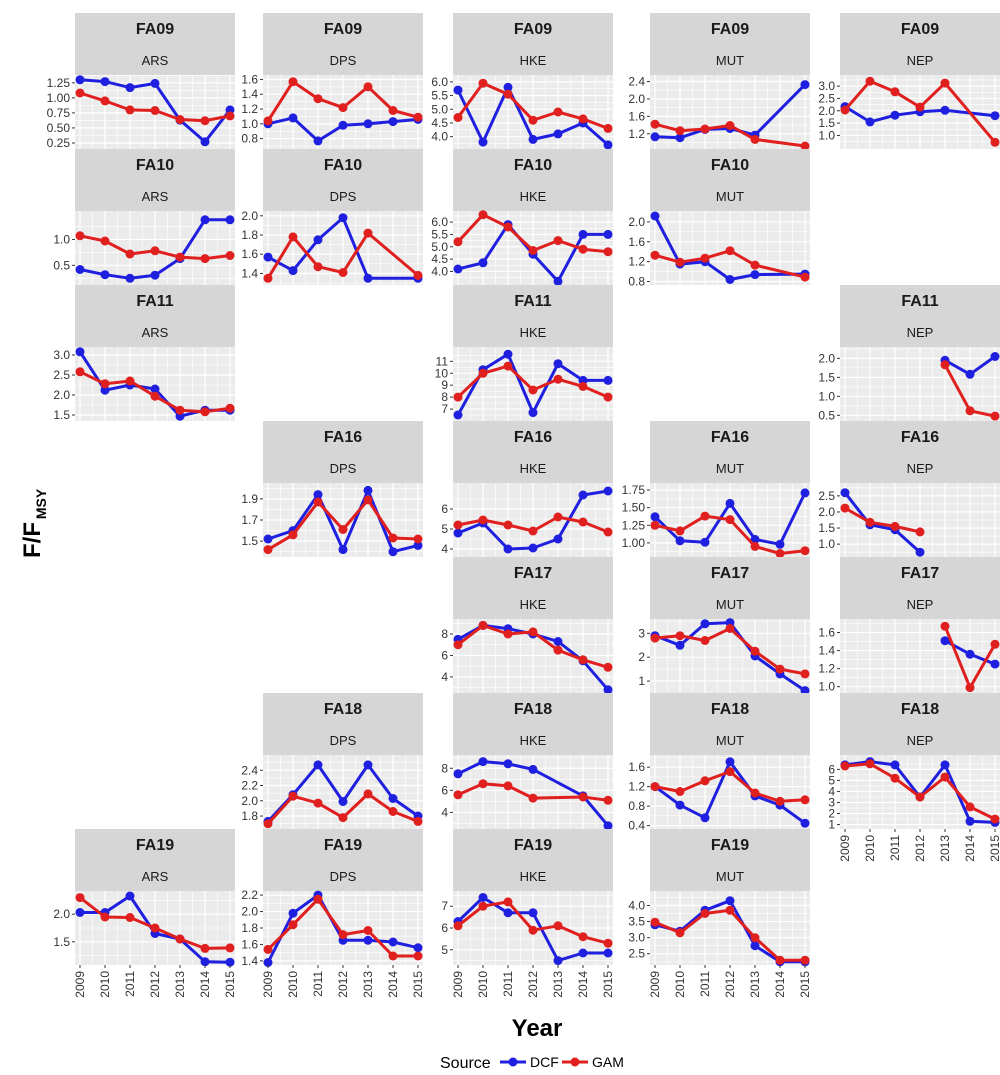 The width and height of the screenshot is (1000, 1075). Describe the element at coordinates (155, 59) in the screenshot. I see `strip-region-fa09-ars` at that location.